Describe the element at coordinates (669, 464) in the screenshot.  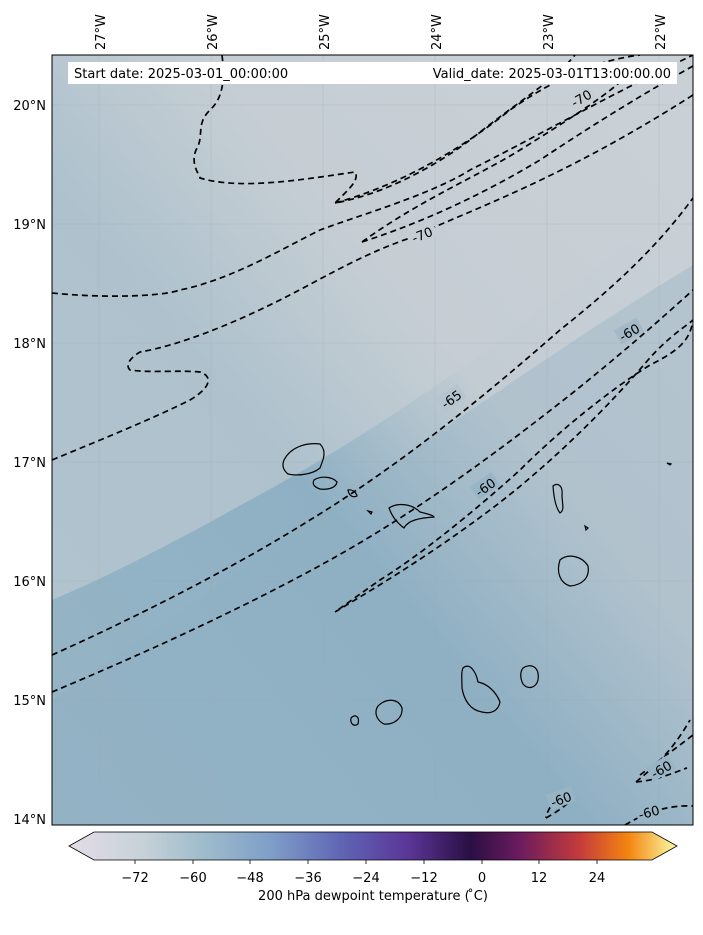
I see `island-east-dot` at that location.